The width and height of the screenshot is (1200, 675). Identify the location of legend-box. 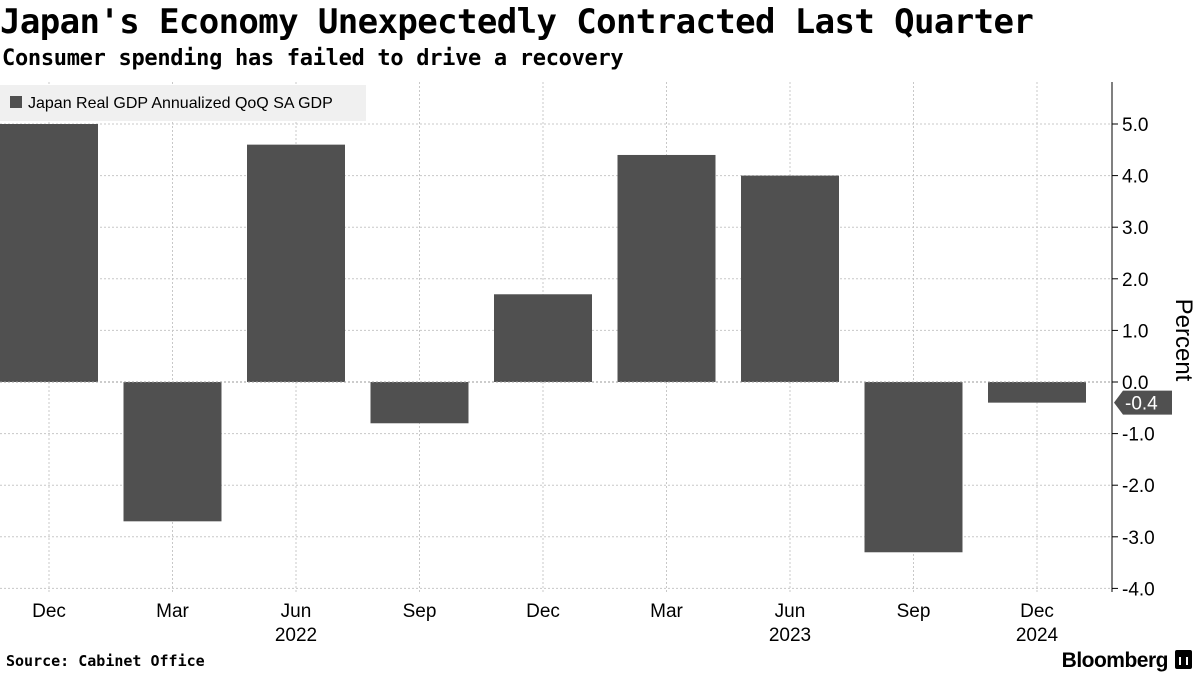
(183, 103).